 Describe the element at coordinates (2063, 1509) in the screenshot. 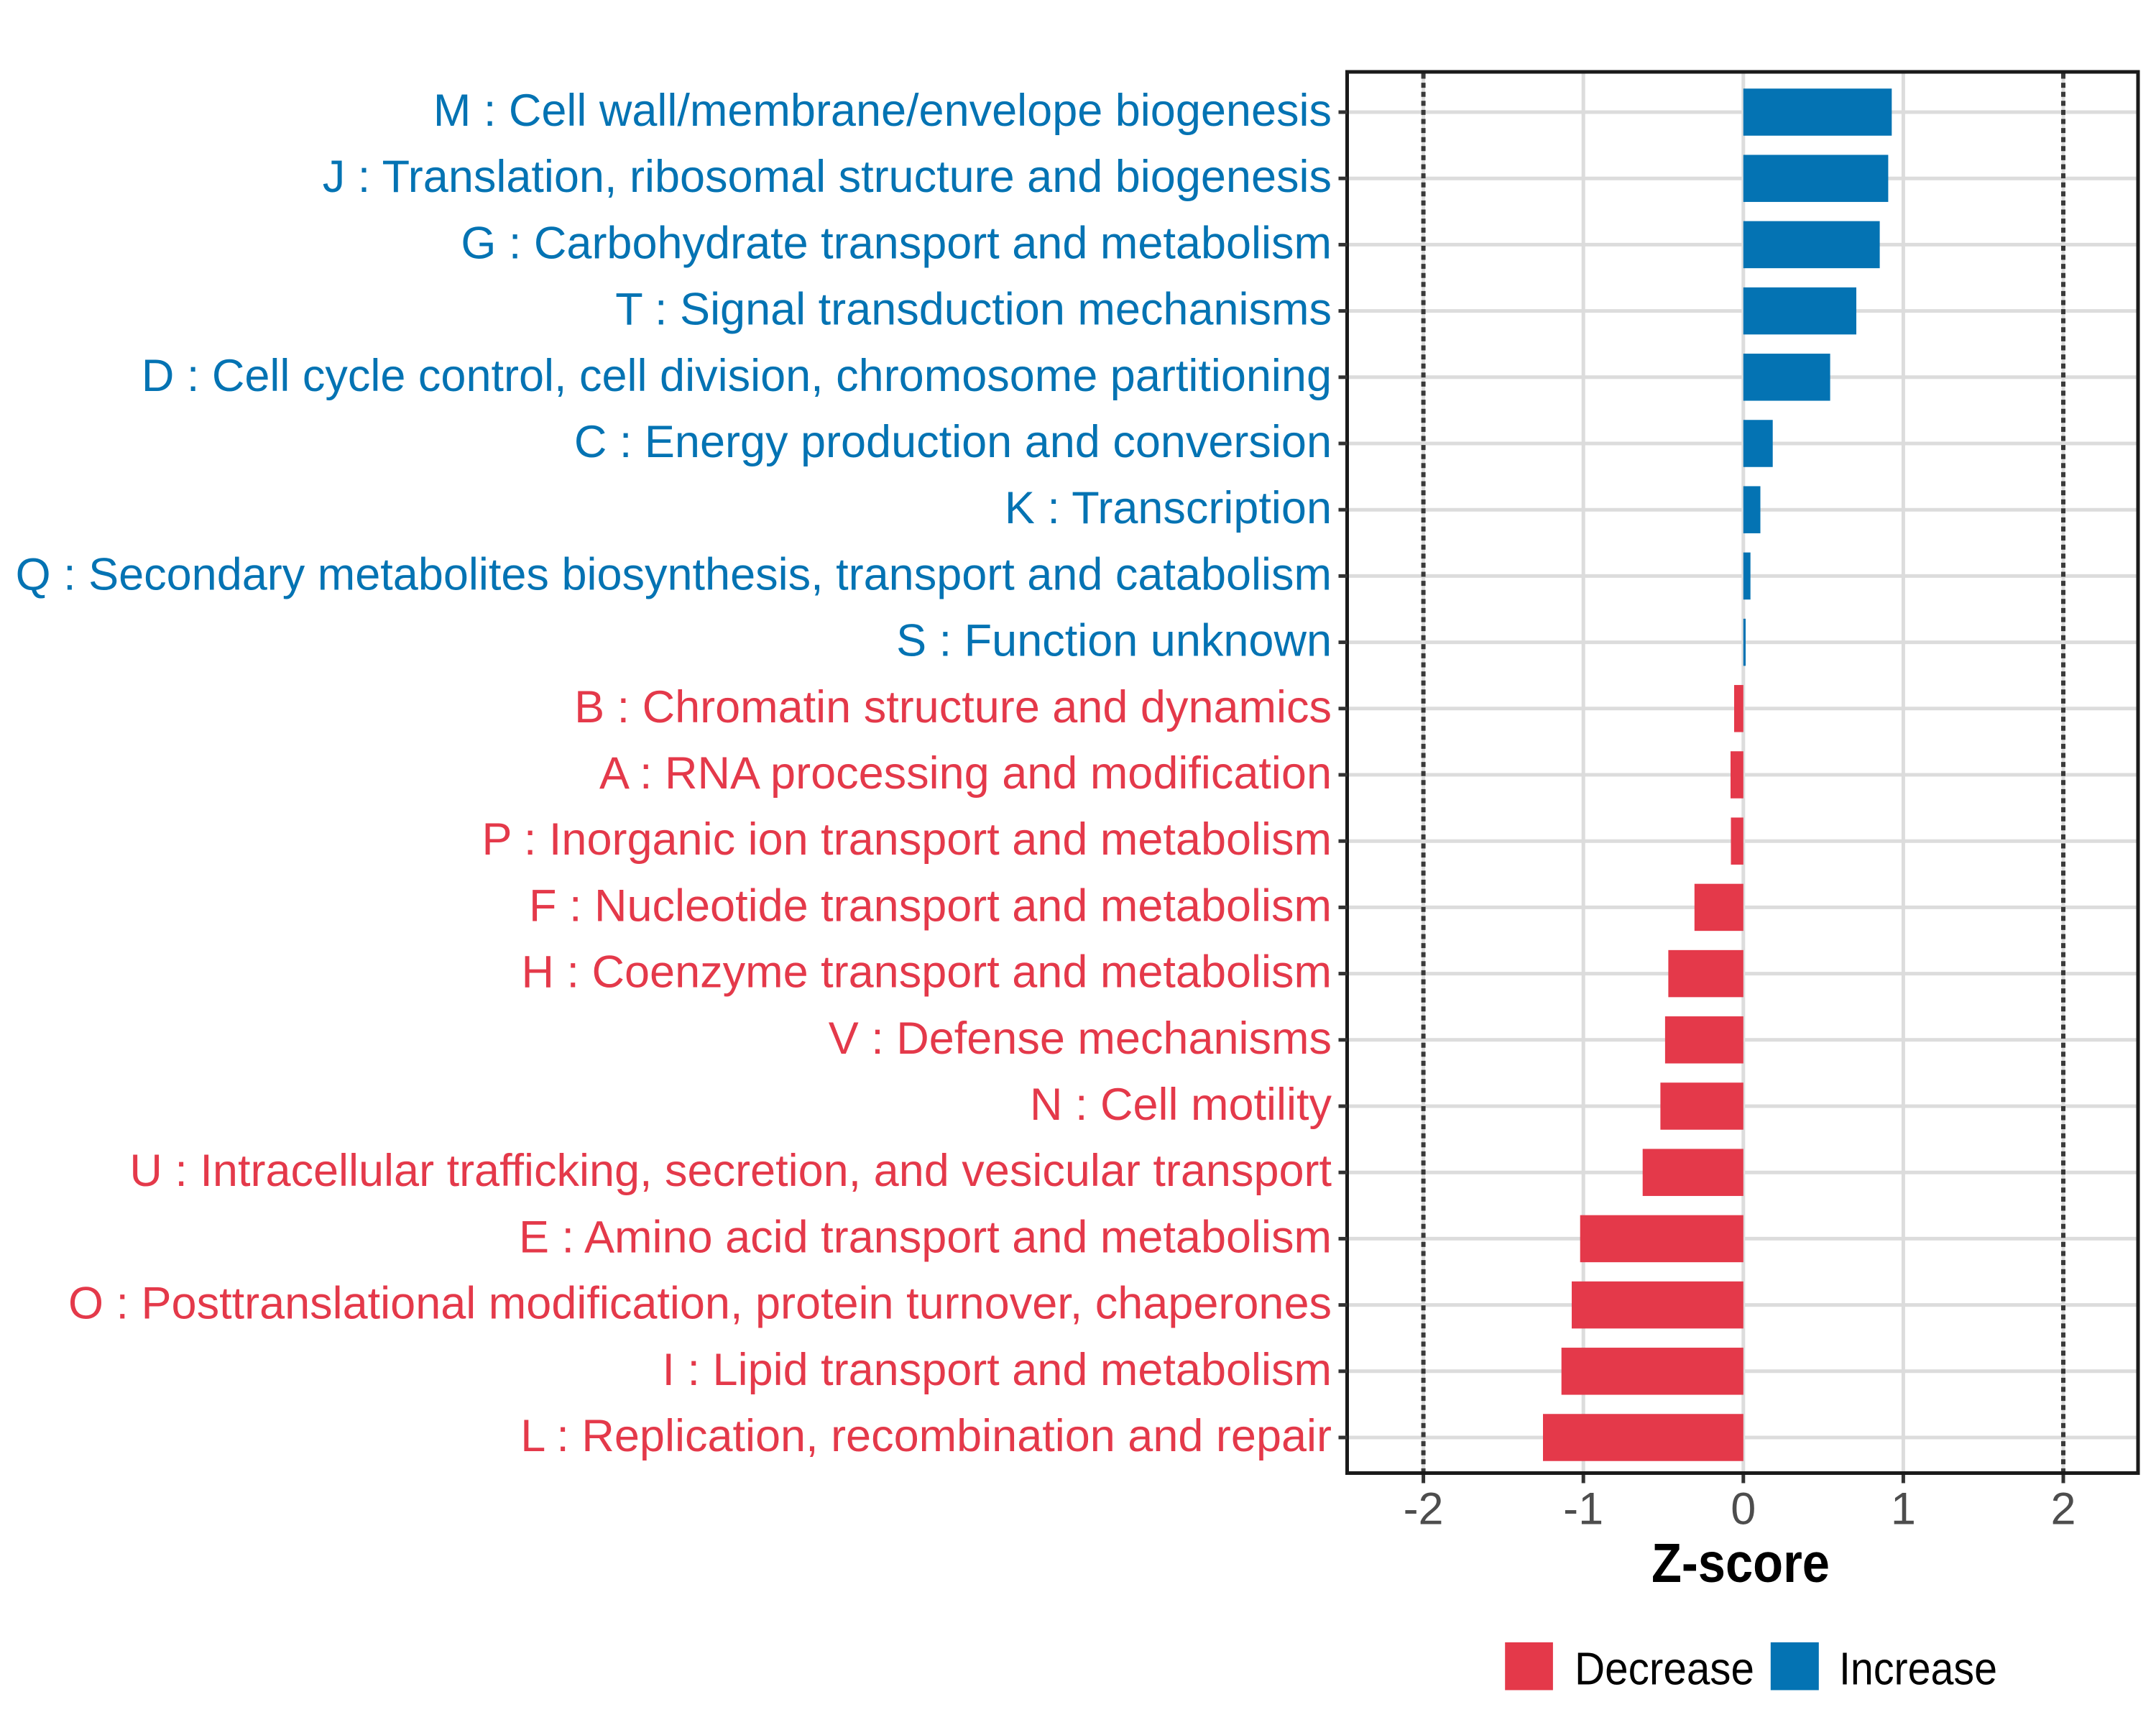

I see `svg-text: 2` at that location.